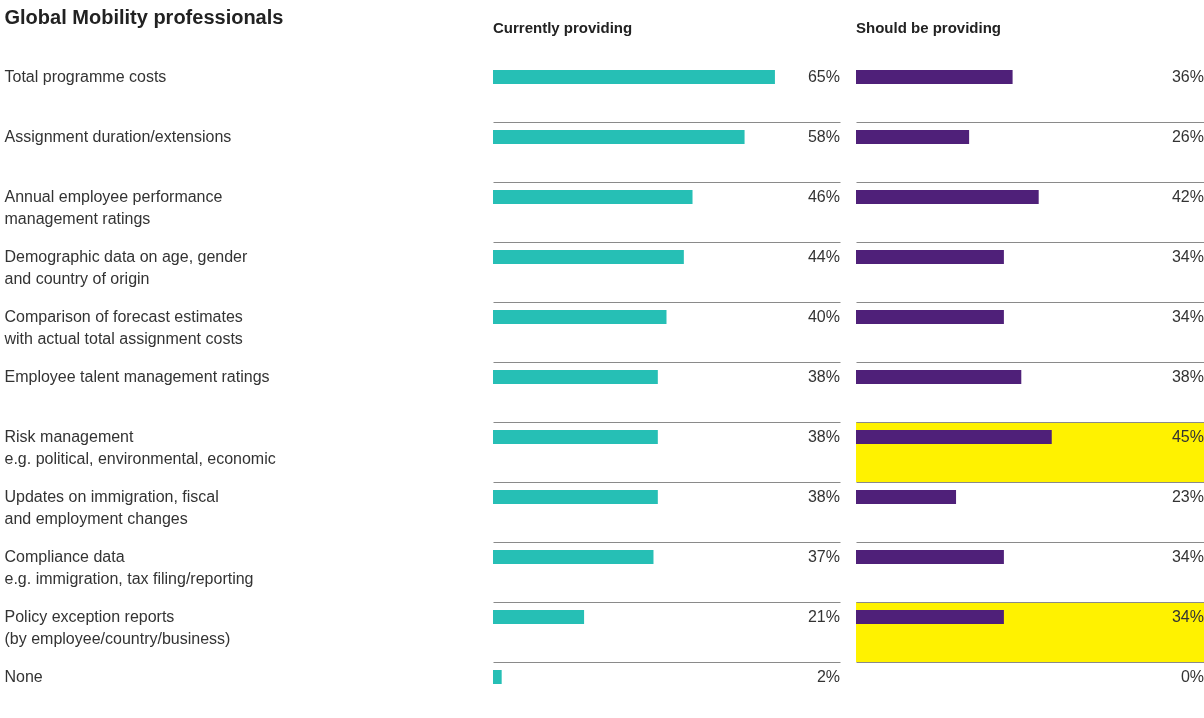 The height and width of the screenshot is (718, 1204). I want to click on data-label: 36%, so click(1187, 76).